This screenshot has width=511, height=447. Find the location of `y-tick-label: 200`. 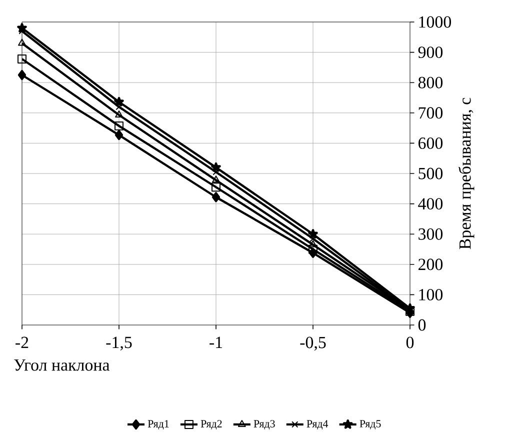

y-tick-label: 200 is located at coordinates (430, 264).